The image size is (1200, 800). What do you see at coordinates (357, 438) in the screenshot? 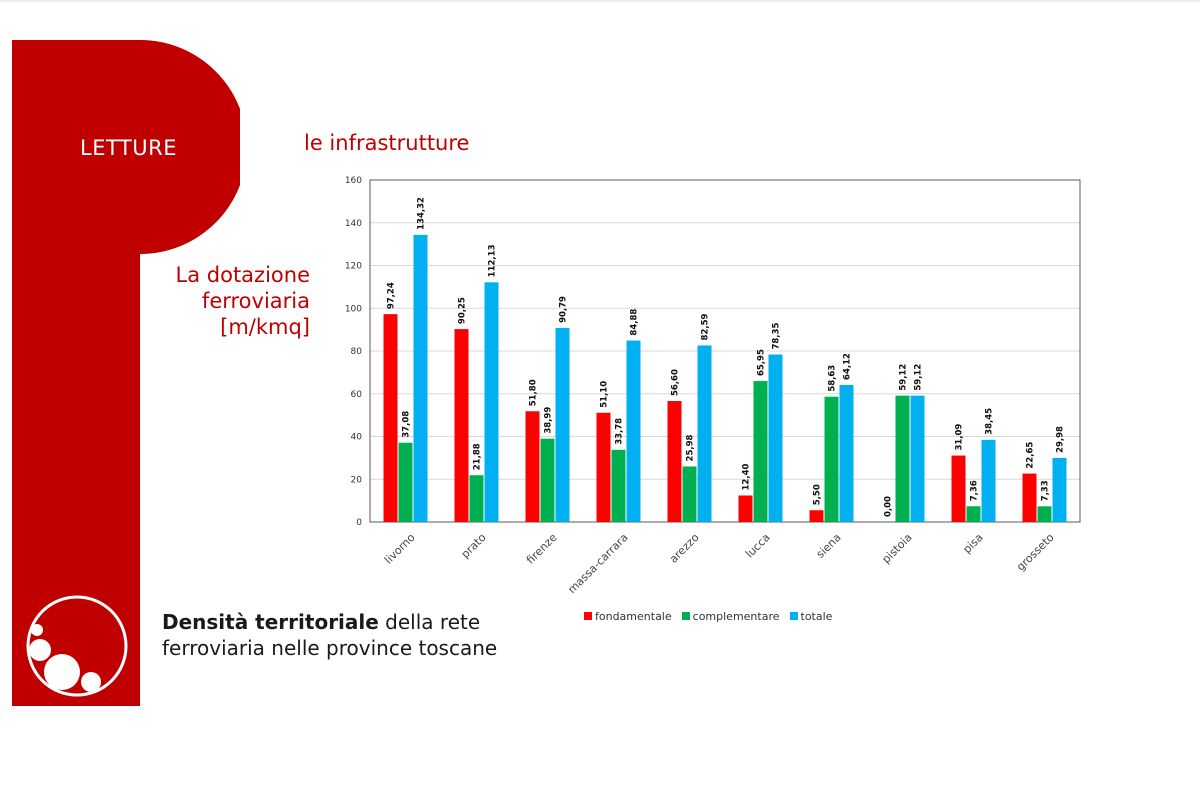
I see `y-tick-label: 40` at bounding box center [357, 438].